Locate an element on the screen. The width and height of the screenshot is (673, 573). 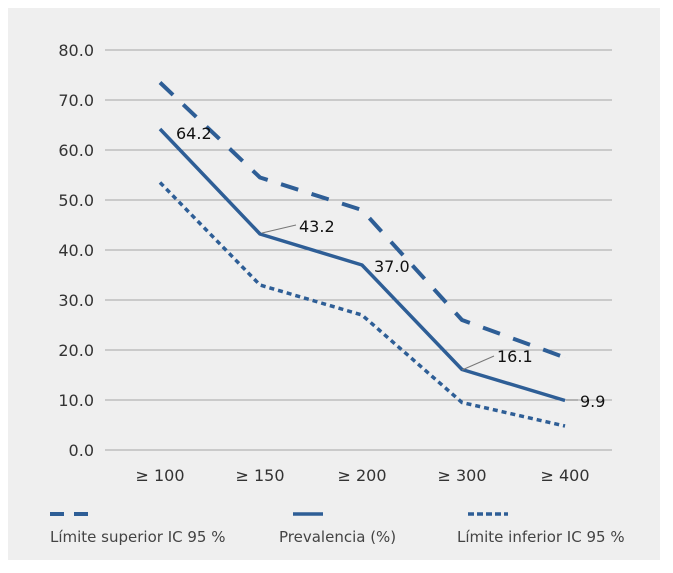
y-tick-label: 80.0 is located at coordinates (76, 50).